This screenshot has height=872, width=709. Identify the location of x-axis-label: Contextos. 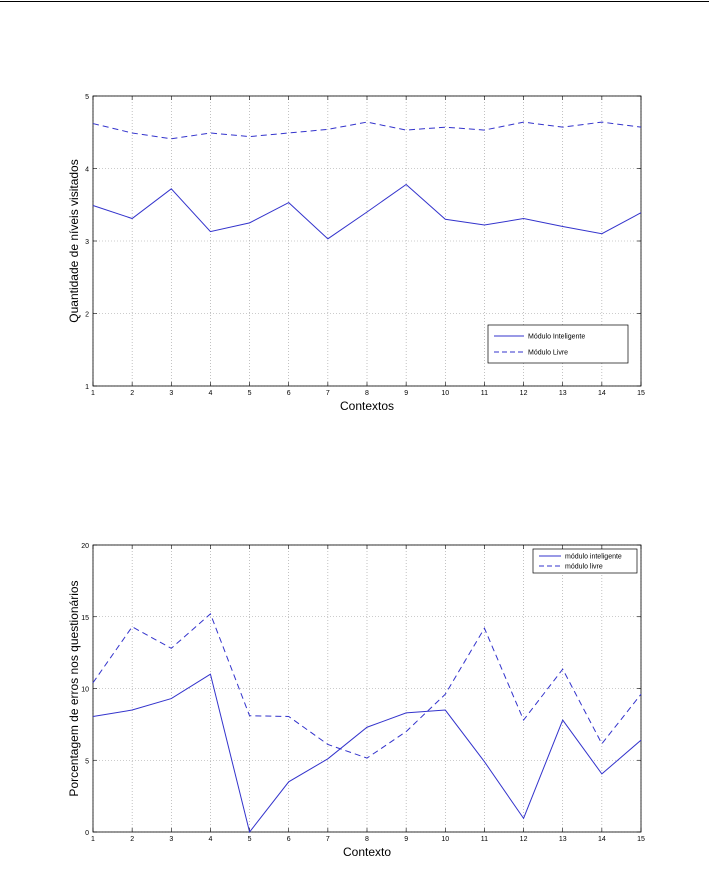
(367, 406).